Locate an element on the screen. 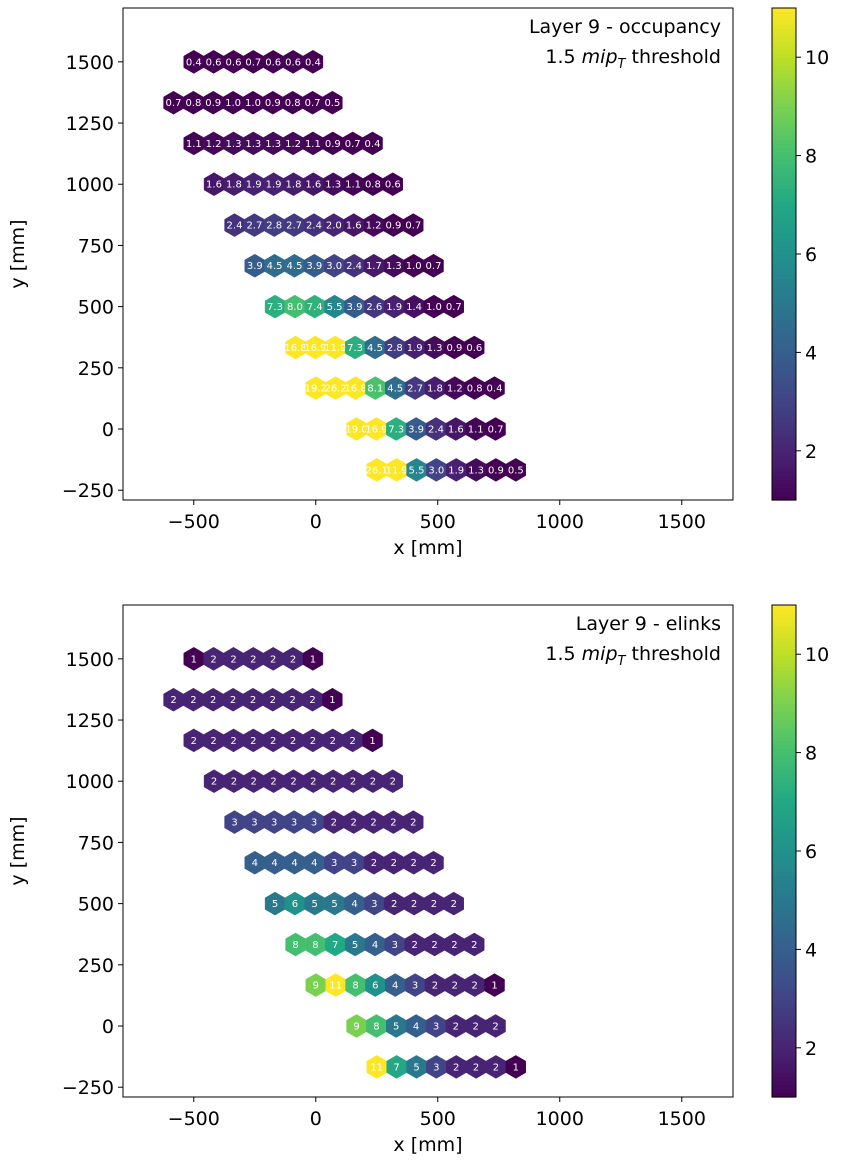 This screenshot has height=1169, width=842. y-tick-label: 250 is located at coordinates (96, 369).